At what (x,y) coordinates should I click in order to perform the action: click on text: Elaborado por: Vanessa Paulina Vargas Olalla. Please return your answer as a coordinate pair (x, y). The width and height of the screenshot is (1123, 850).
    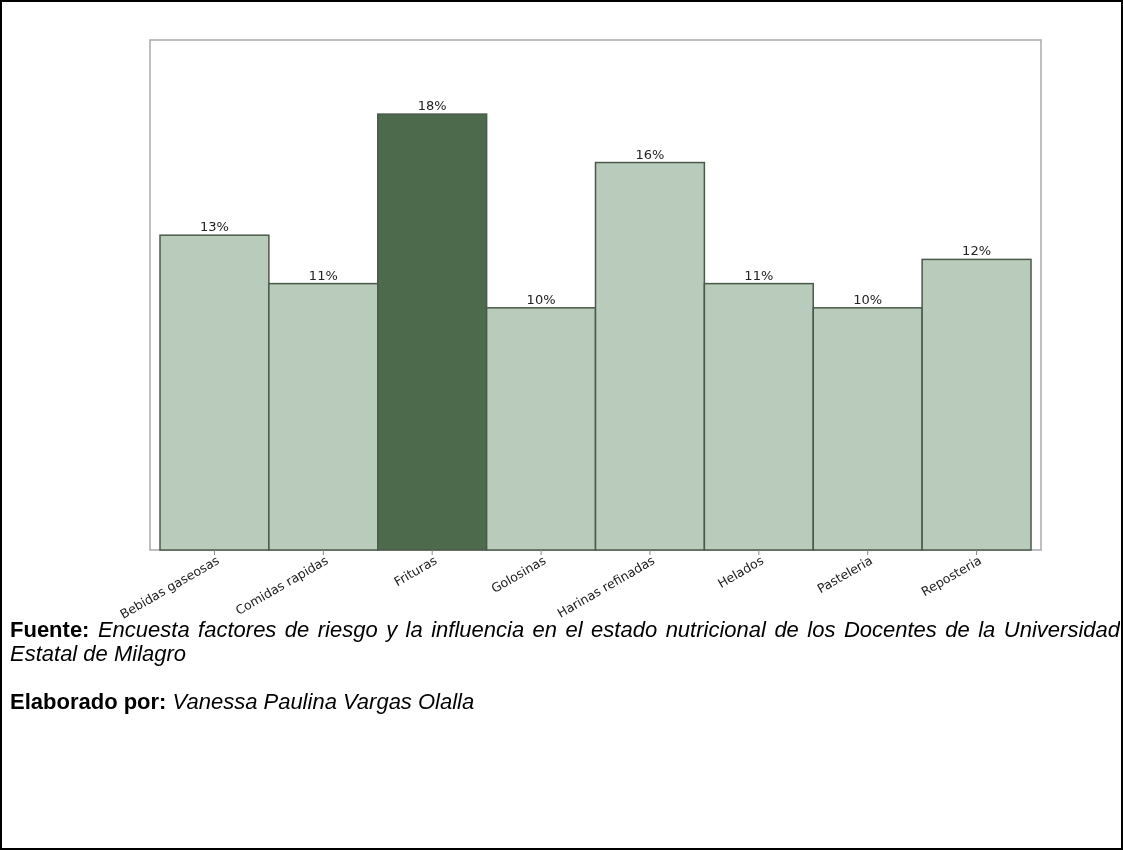
    Looking at the image, I should click on (242, 701).